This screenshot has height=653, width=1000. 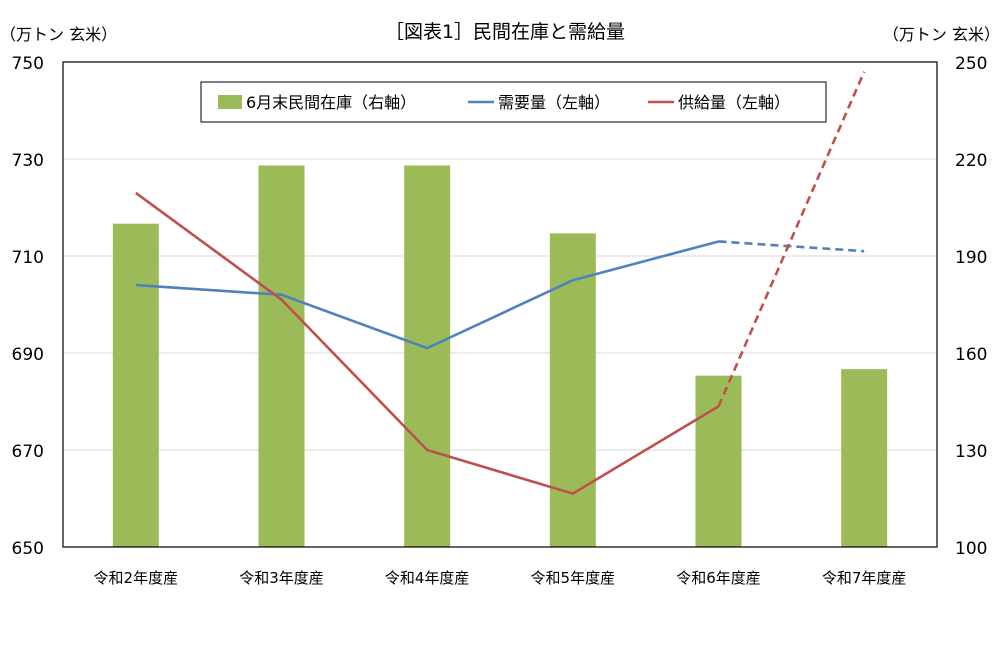 I want to click on dashed-line-demand, so click(x=791, y=246).